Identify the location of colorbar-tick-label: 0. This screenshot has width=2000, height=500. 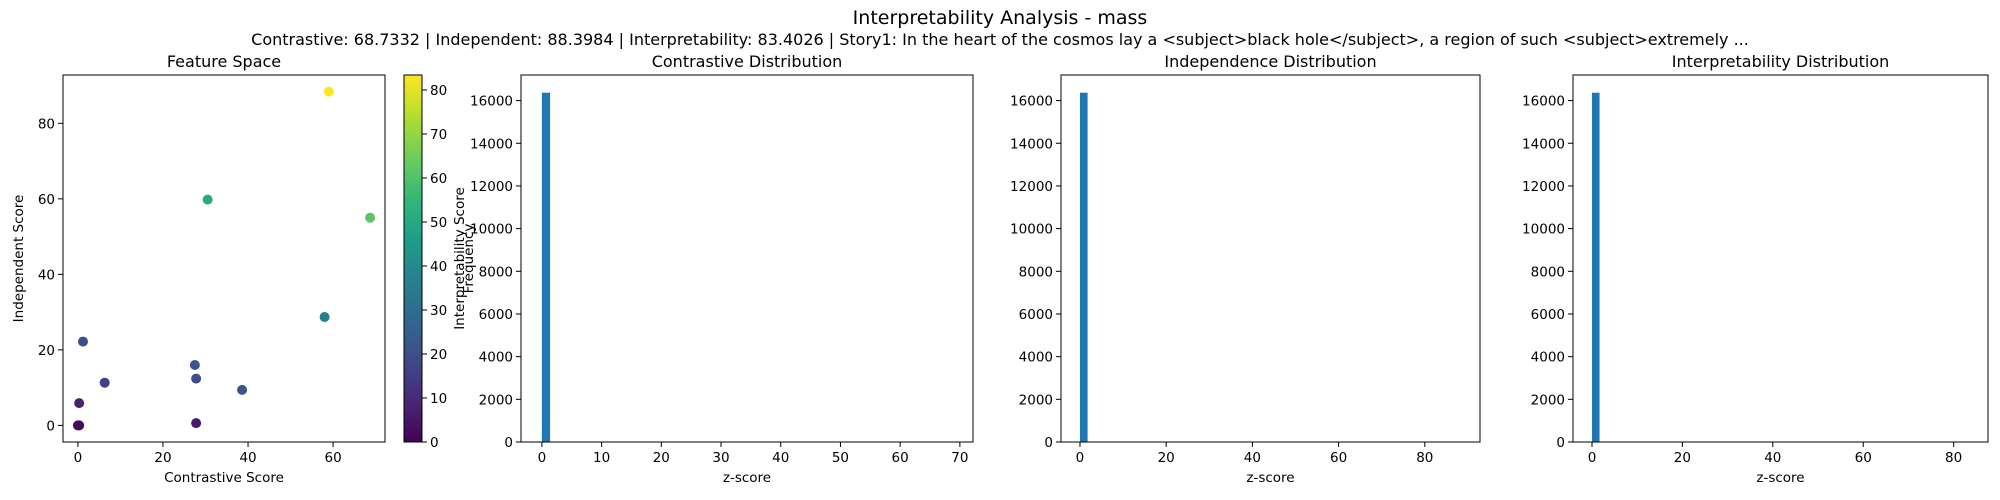
(434, 443).